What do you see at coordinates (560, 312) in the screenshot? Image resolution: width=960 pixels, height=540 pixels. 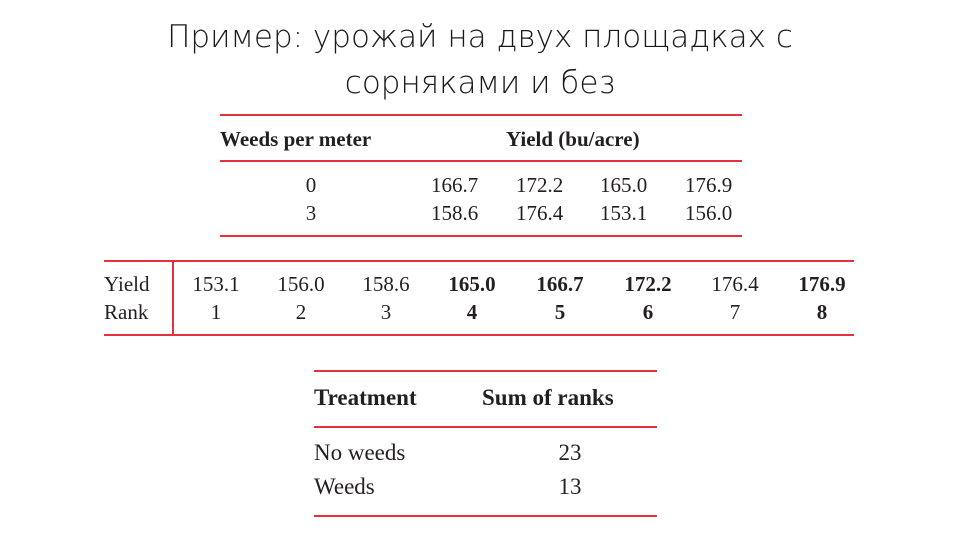 I see `rank-cell: 5` at bounding box center [560, 312].